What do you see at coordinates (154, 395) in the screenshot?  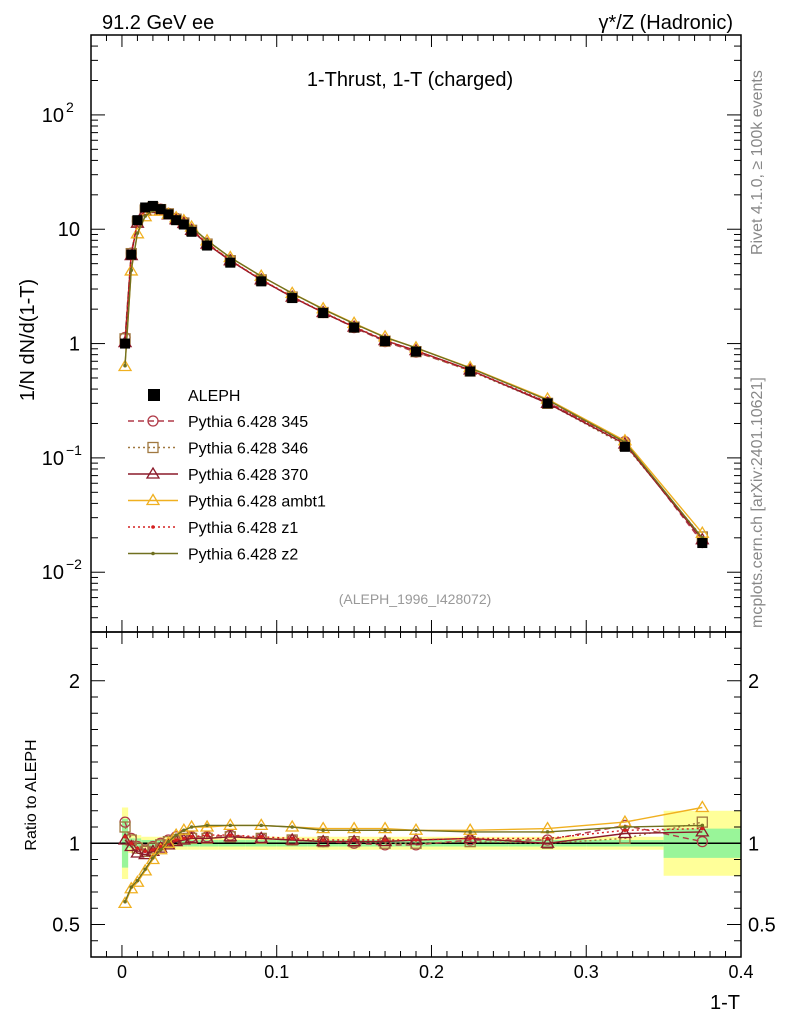 I see `legend-marker-aleph` at bounding box center [154, 395].